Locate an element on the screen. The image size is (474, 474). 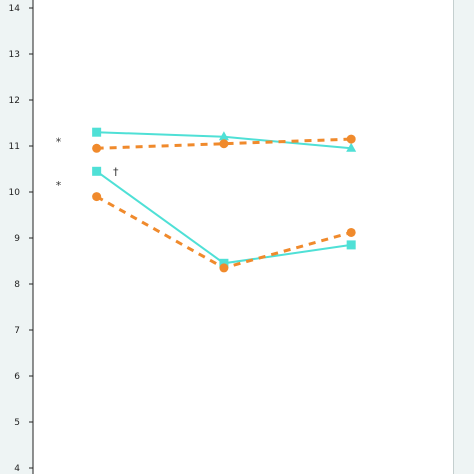
left-side-panel is located at coordinates (16, 237).